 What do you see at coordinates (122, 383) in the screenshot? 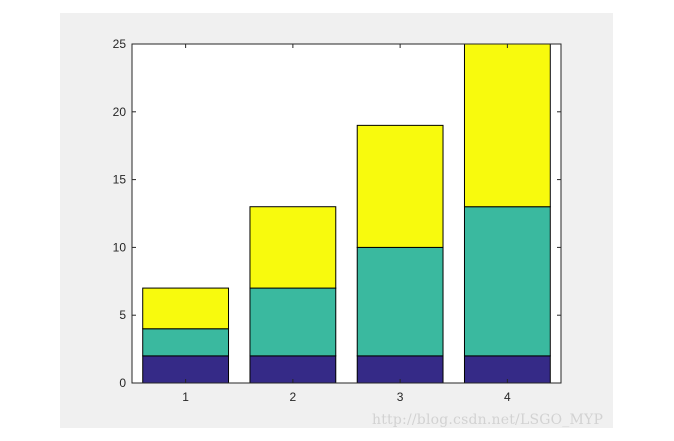
I see `y-tick-label: 0` at bounding box center [122, 383].